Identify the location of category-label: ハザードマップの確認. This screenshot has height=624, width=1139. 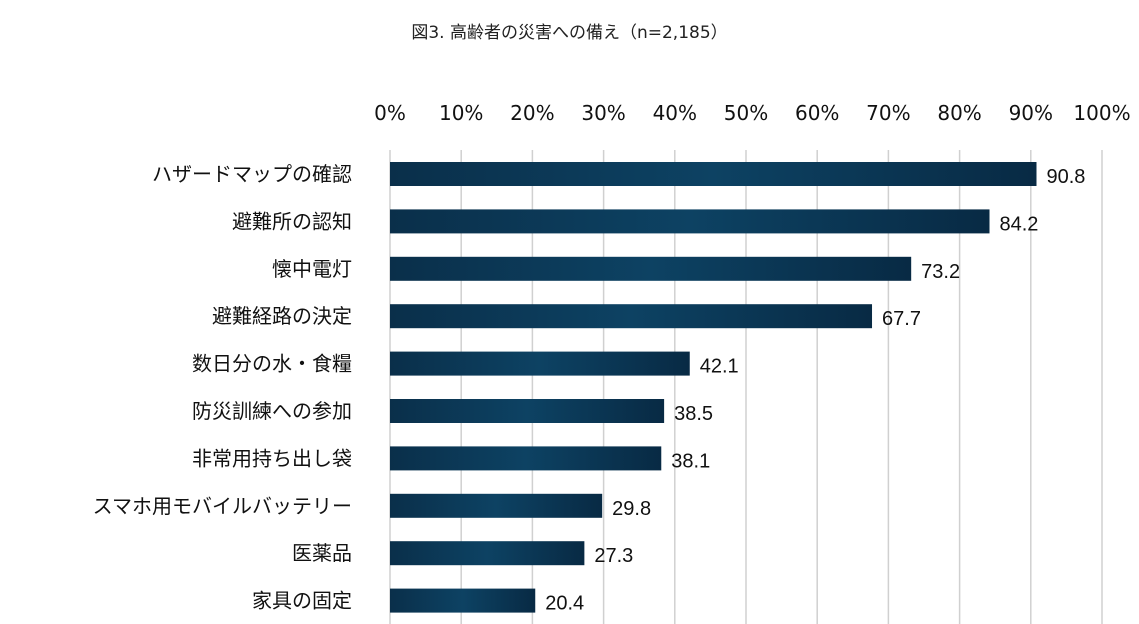
(252, 174).